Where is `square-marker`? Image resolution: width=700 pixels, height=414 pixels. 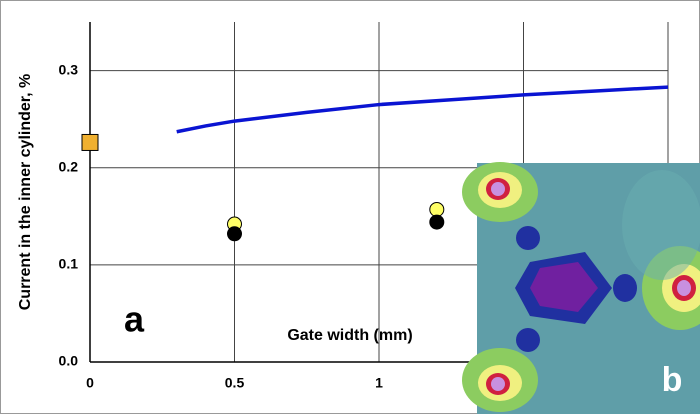
square-marker is located at coordinates (90, 142).